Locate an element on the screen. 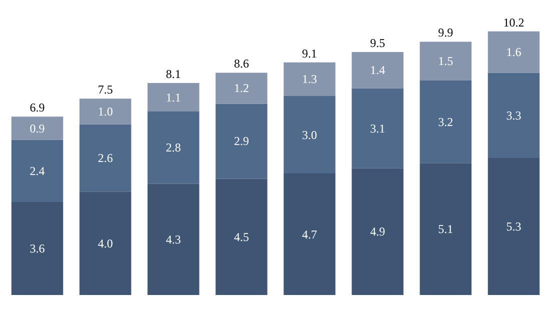 This screenshot has height=323, width=555. data-label: 4.7 is located at coordinates (310, 234).